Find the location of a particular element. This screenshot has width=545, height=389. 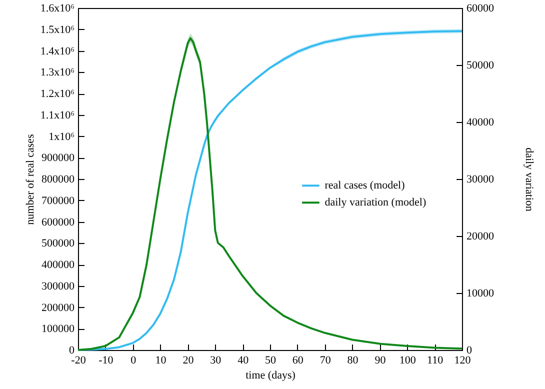

x-tick-label: 80 is located at coordinates (353, 360).